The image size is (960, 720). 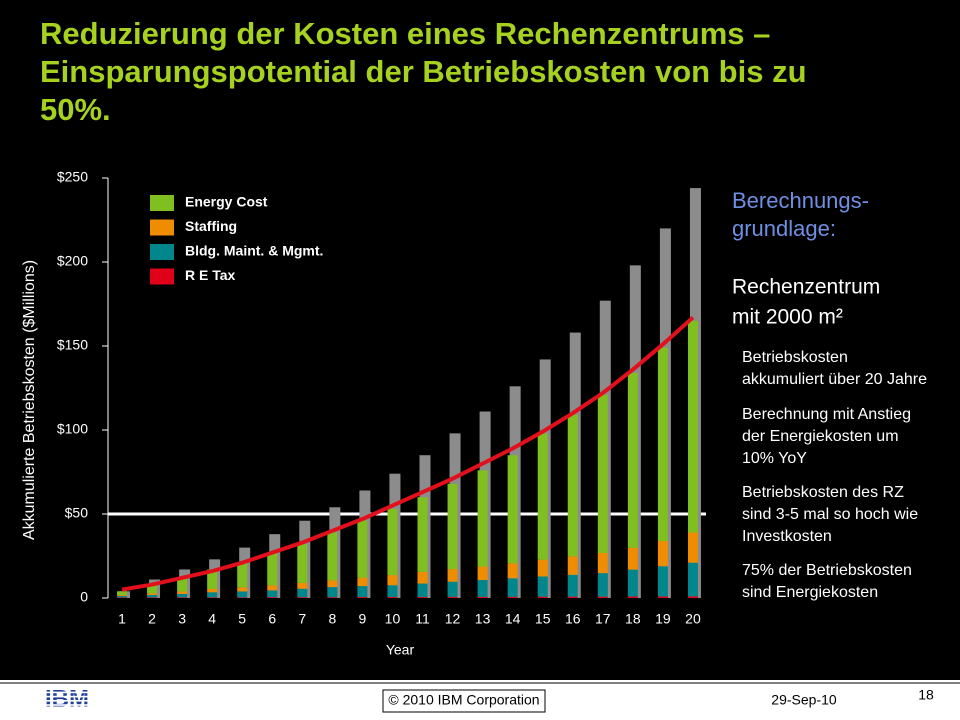 I want to click on x-tick-label: 3, so click(x=182, y=619).